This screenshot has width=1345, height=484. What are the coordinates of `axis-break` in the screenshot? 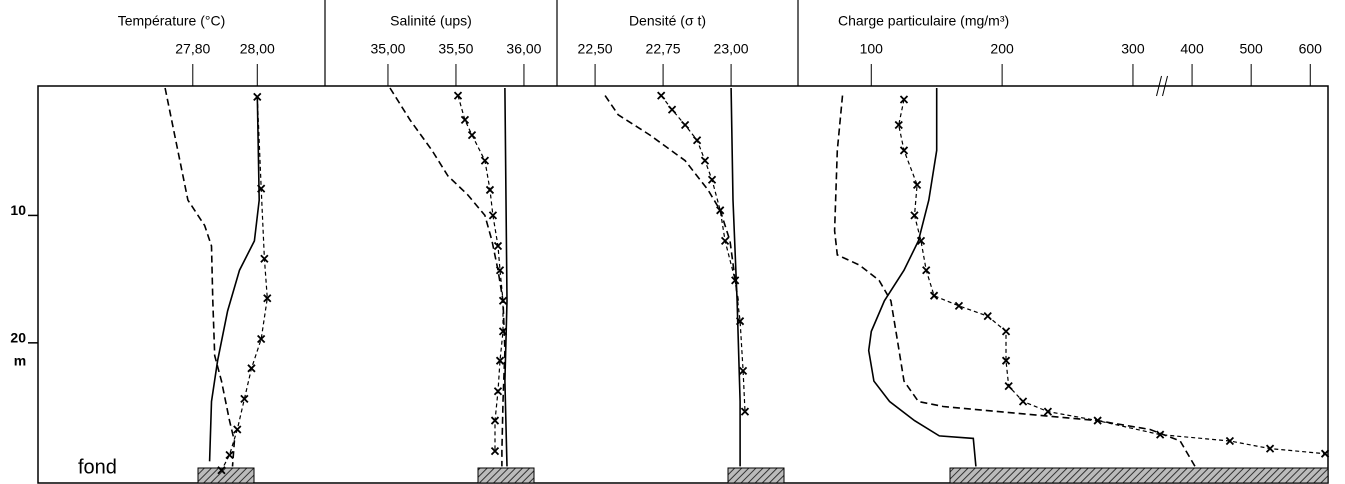 It's located at (1162, 86).